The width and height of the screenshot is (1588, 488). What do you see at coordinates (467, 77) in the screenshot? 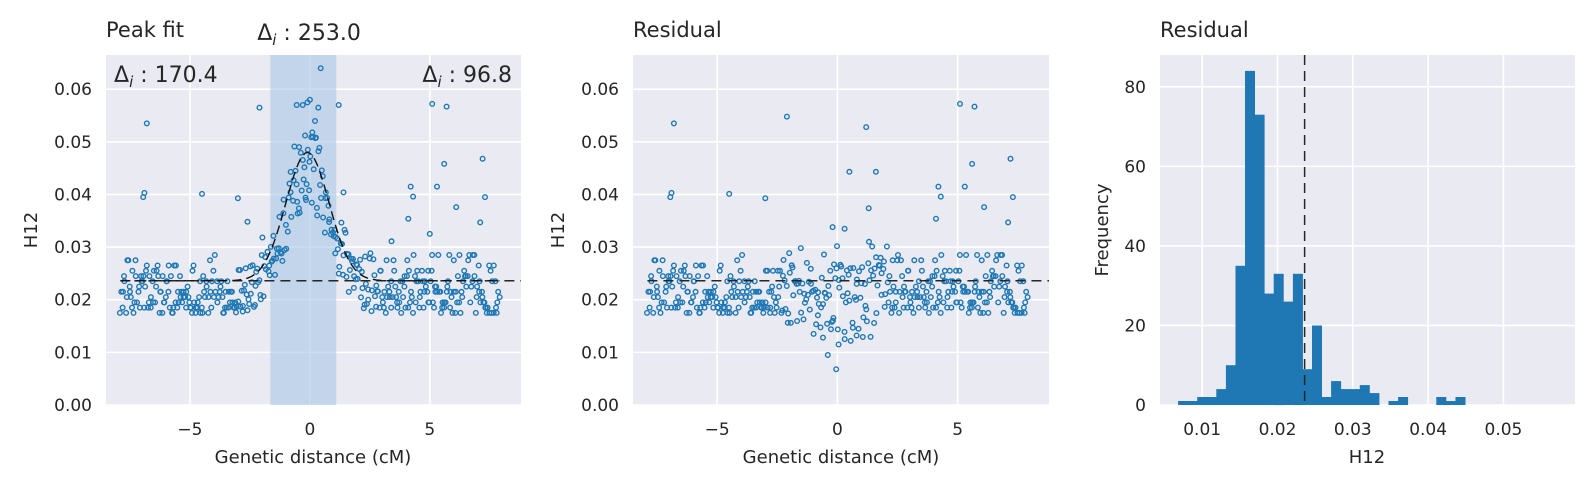
I see `delta-right-annotation: Δi : 96.8` at bounding box center [467, 77].